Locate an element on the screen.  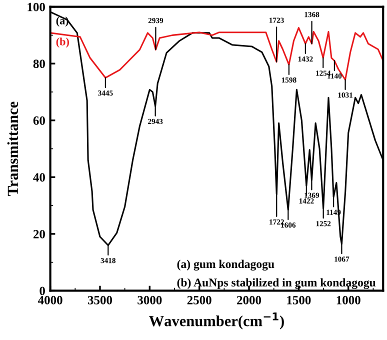
y-axis-title: Transmittance is located at coordinates (12, 149).